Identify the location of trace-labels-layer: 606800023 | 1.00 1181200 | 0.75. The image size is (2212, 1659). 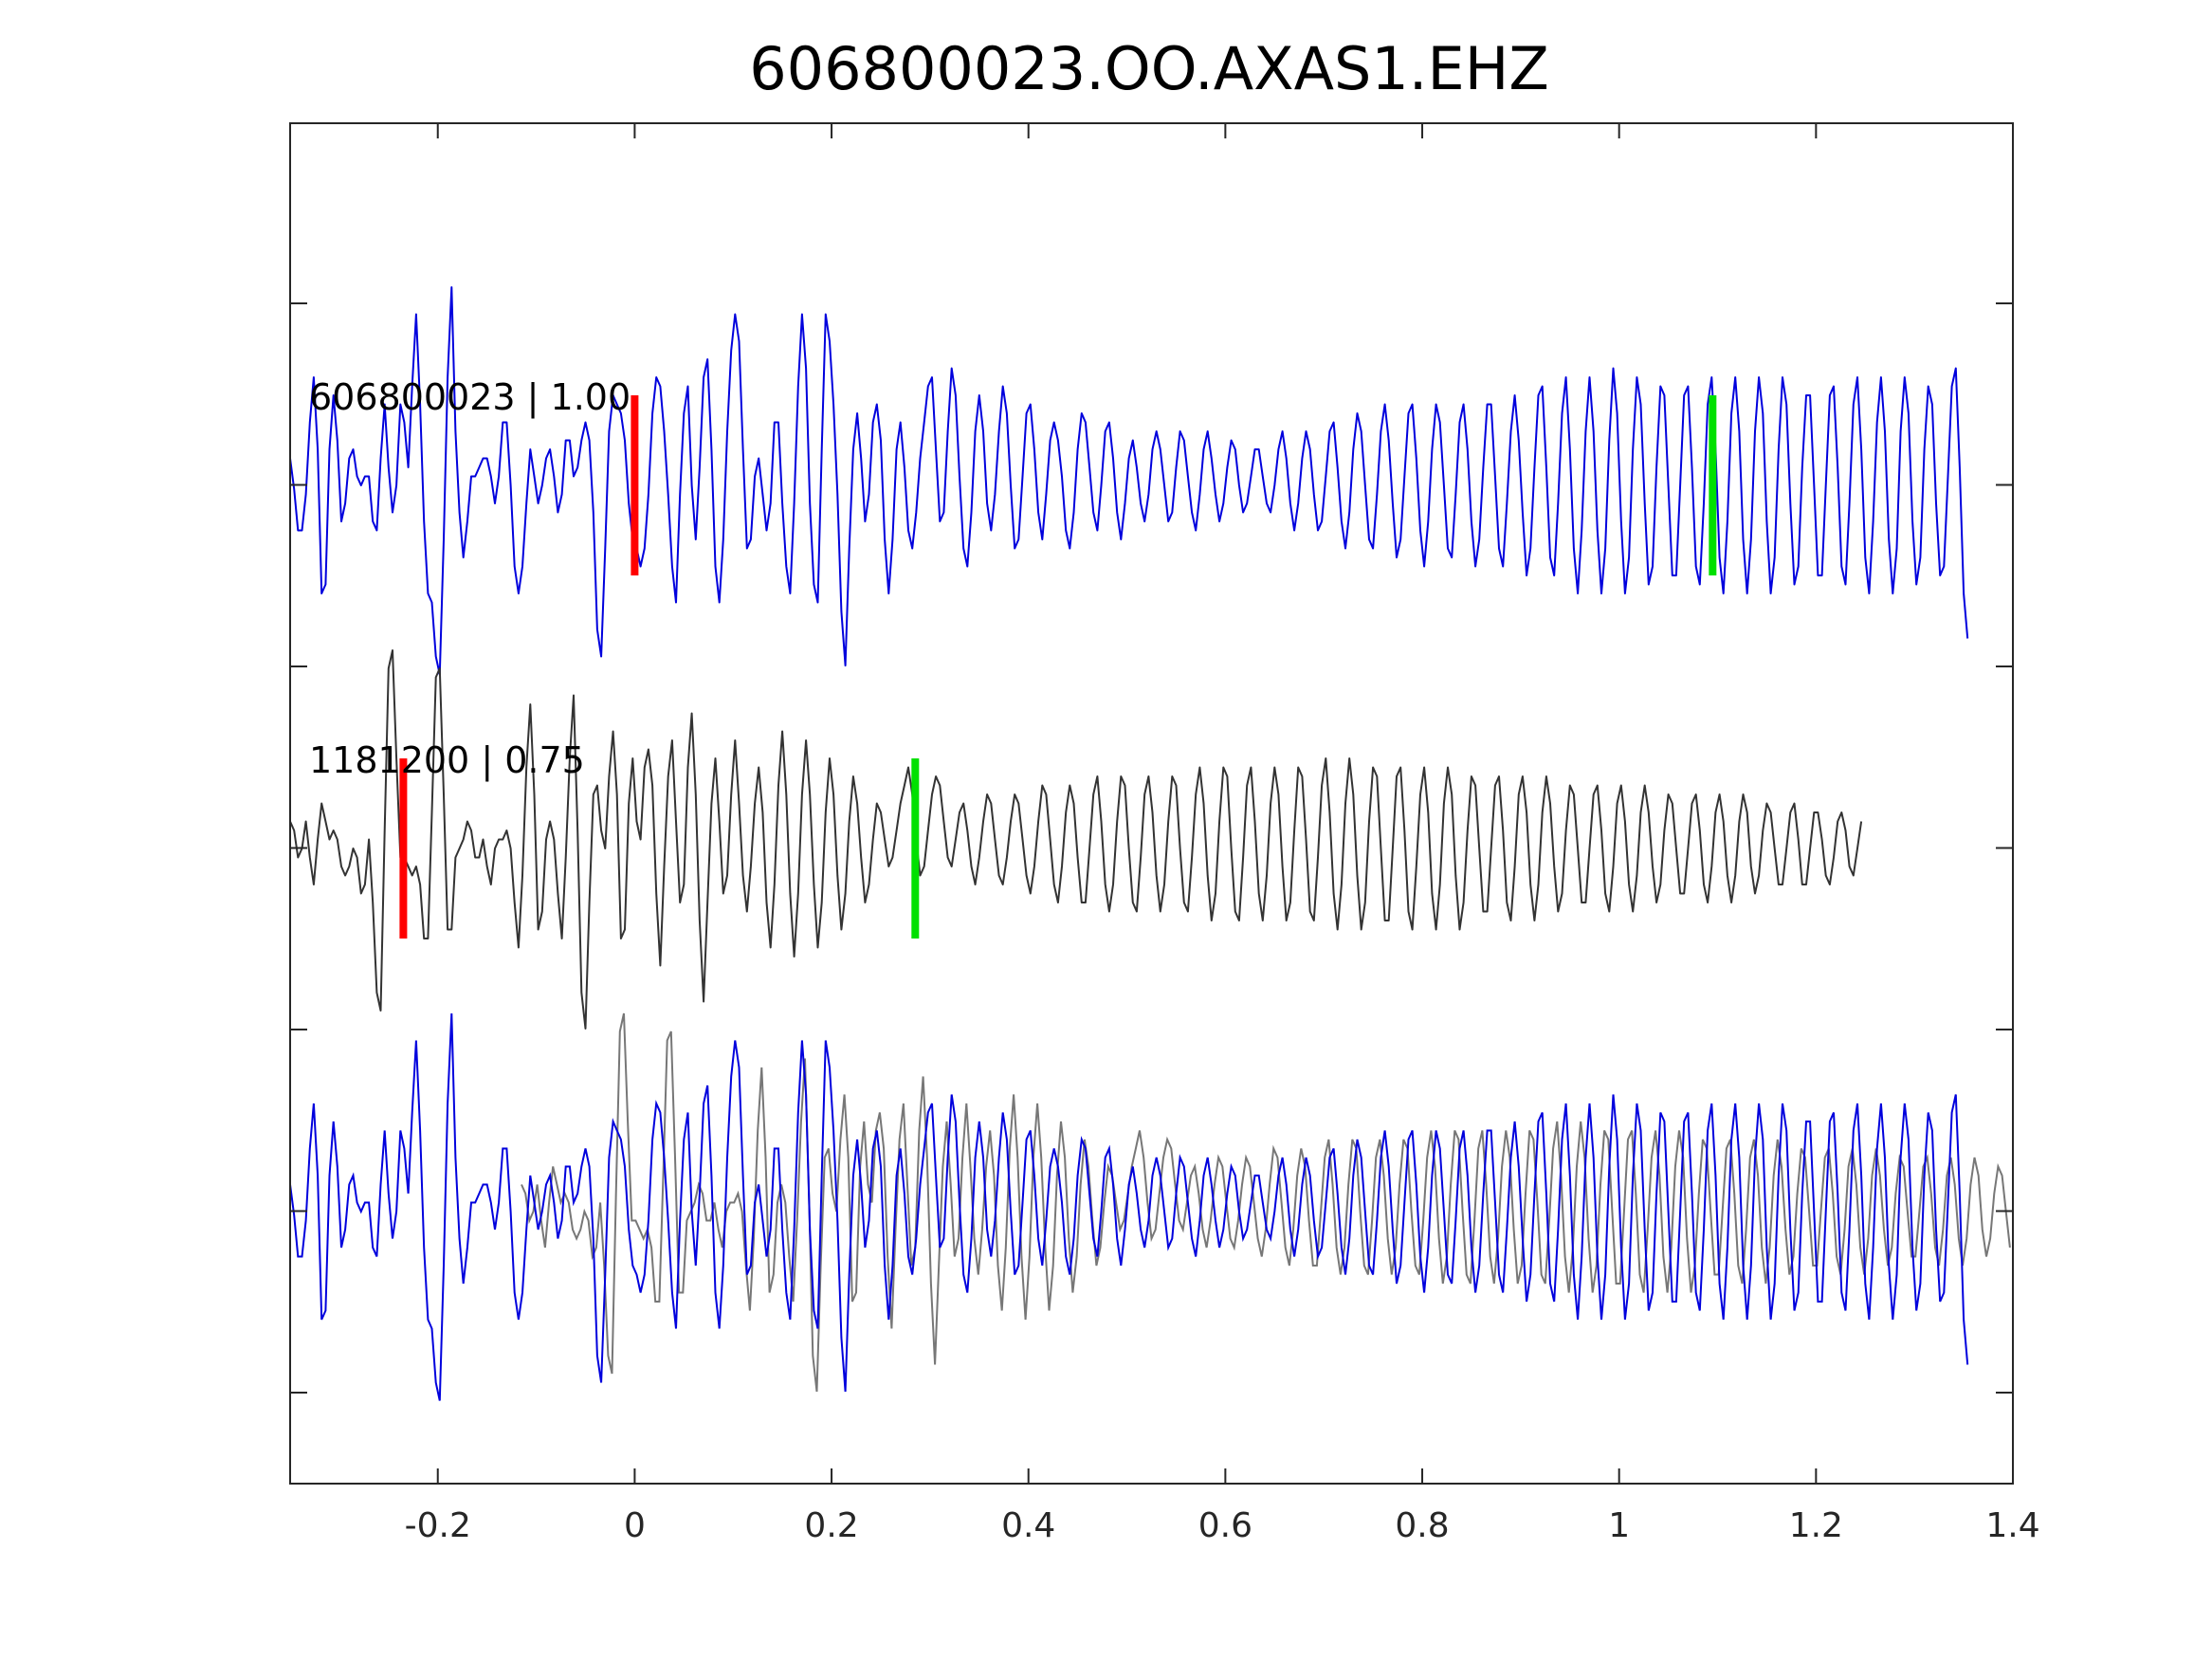
(470, 579).